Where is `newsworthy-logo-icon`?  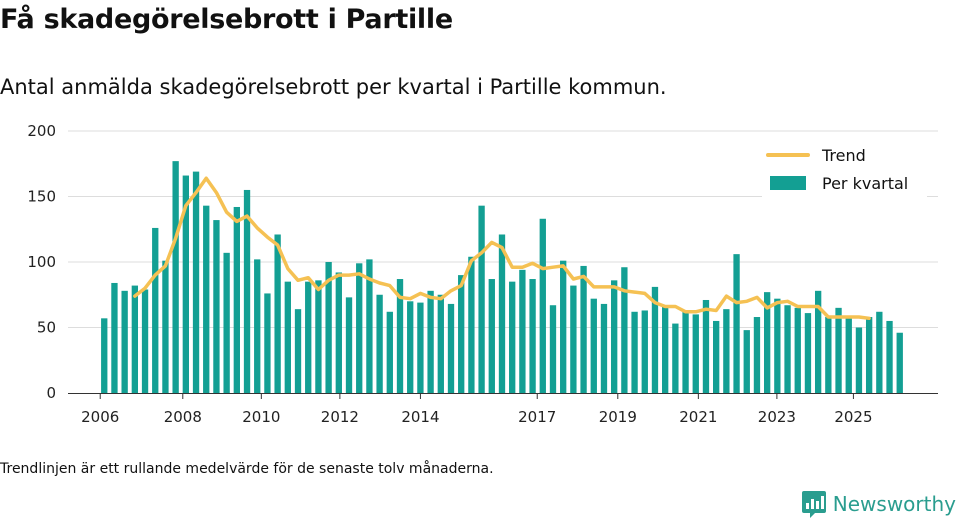
newsworthy-logo-icon is located at coordinates (813, 504).